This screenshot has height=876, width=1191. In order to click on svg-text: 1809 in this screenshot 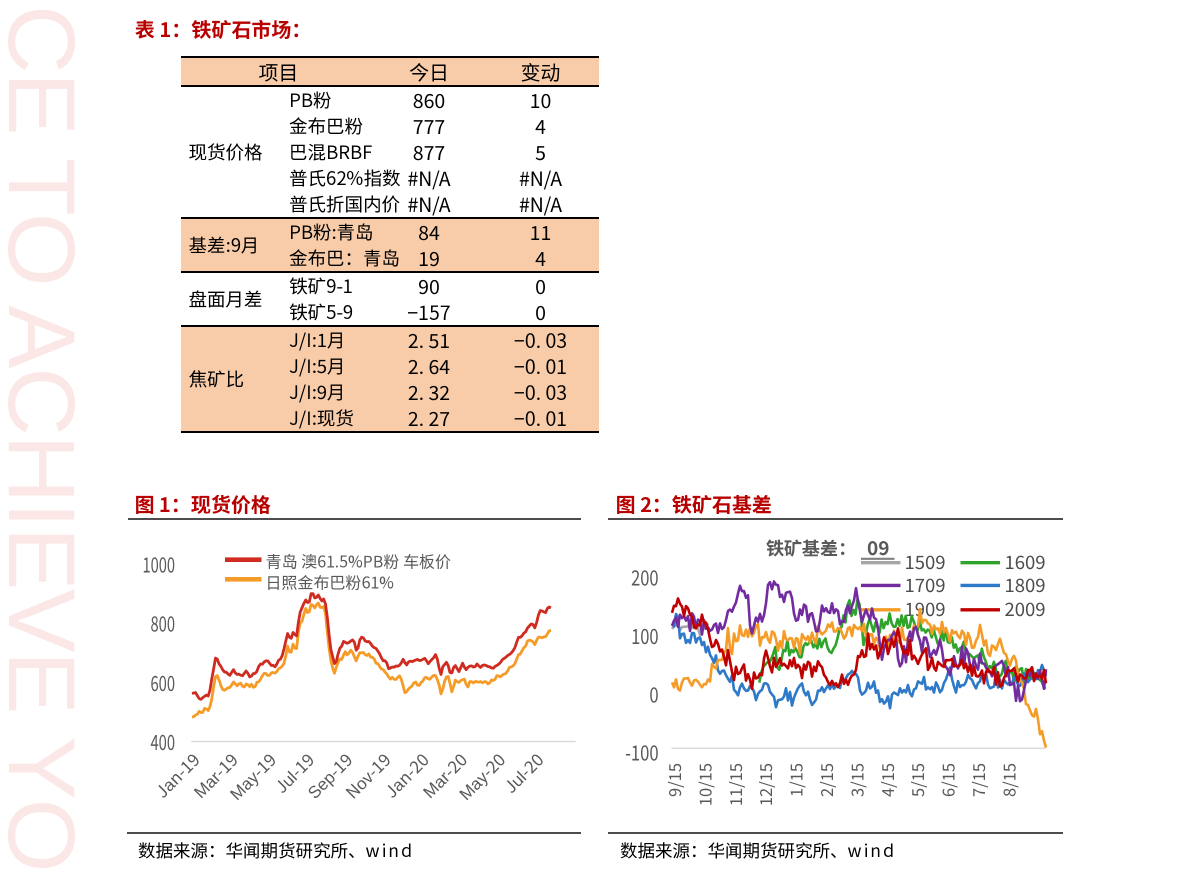, I will do `click(1025, 585)`.